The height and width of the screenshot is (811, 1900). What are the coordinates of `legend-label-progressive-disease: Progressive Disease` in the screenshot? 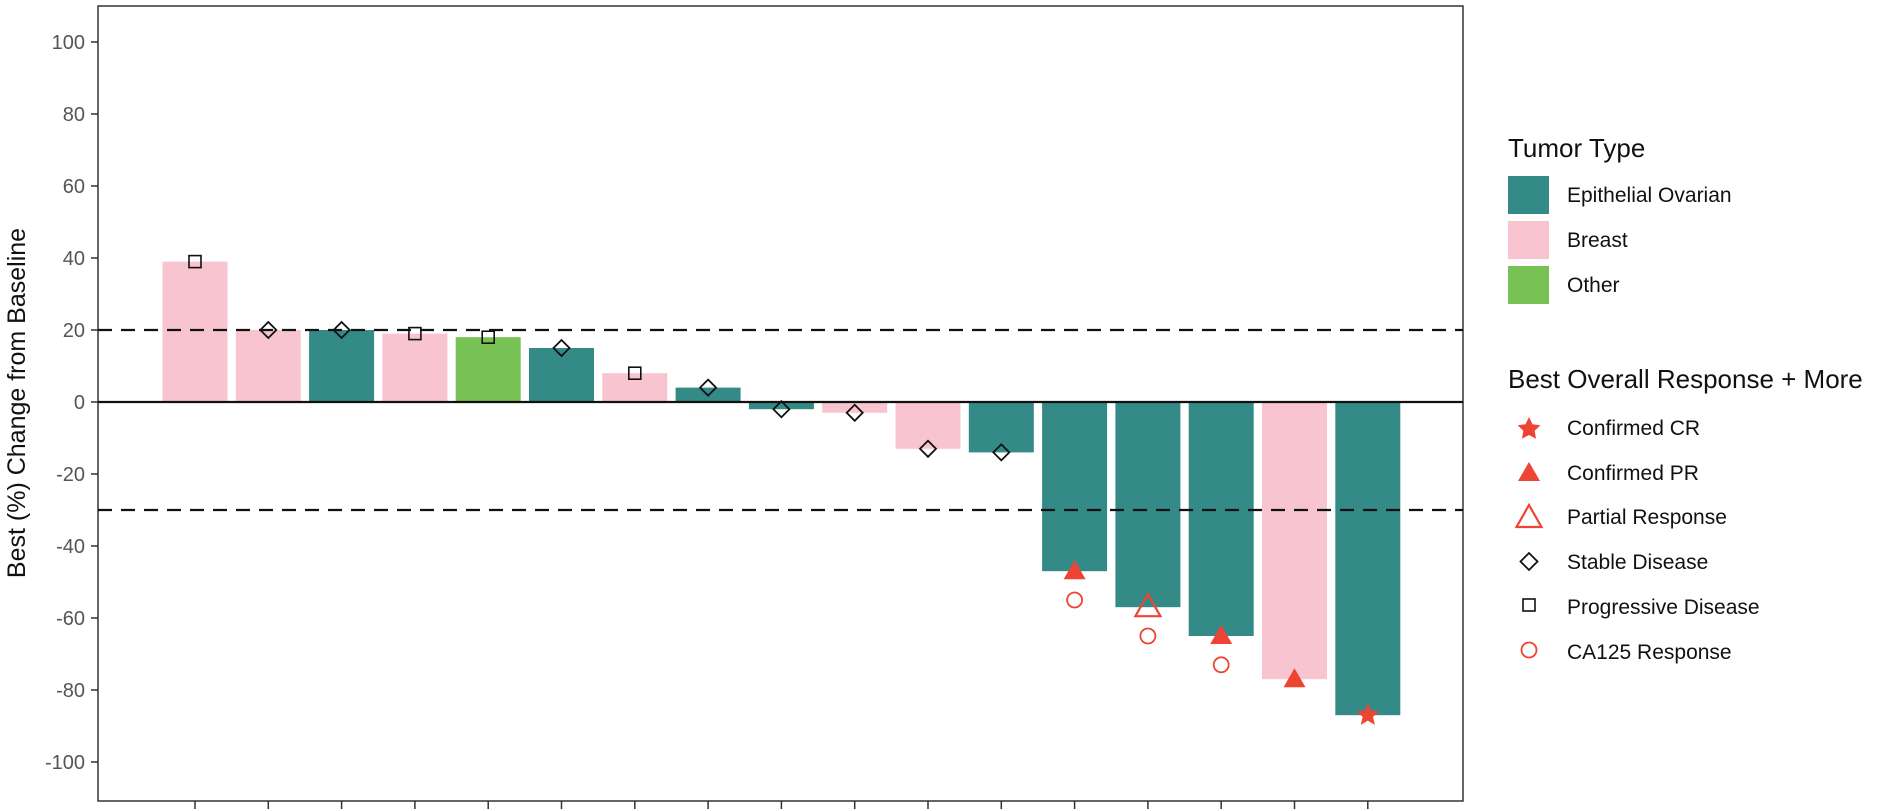 It's located at (1663, 607).